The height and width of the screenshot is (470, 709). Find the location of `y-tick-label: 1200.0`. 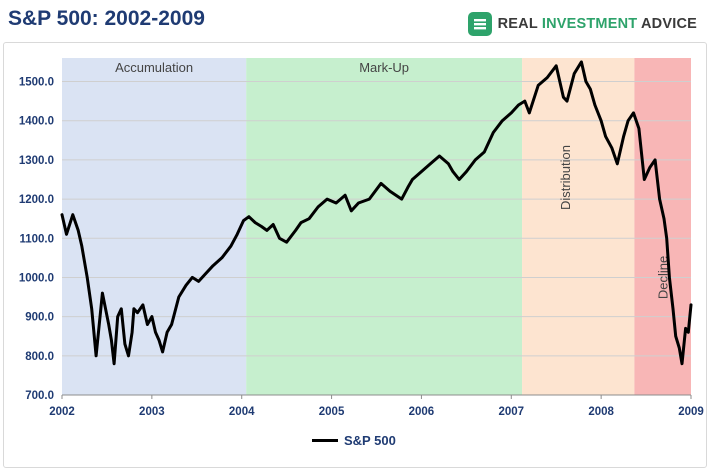

y-tick-label: 1200.0 is located at coordinates (36, 200).